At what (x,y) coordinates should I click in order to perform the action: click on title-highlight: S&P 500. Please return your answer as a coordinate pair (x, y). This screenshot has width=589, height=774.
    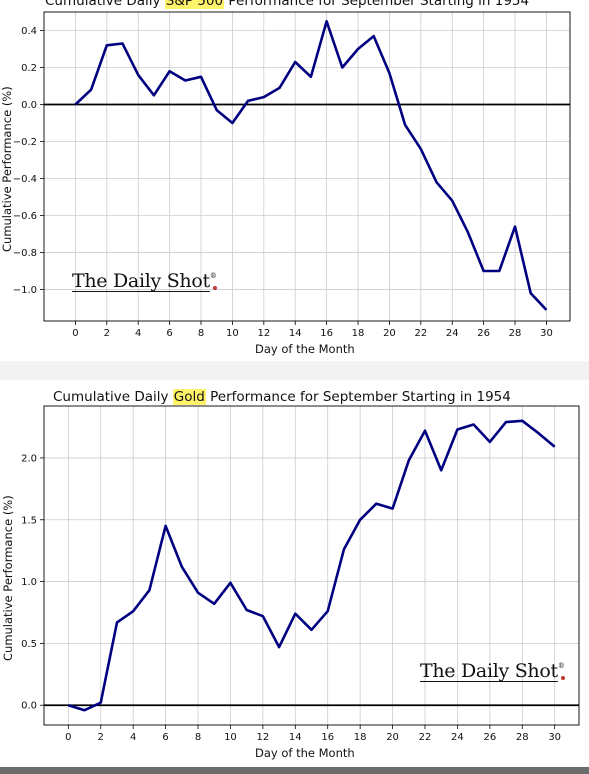
    Looking at the image, I should click on (194, 4).